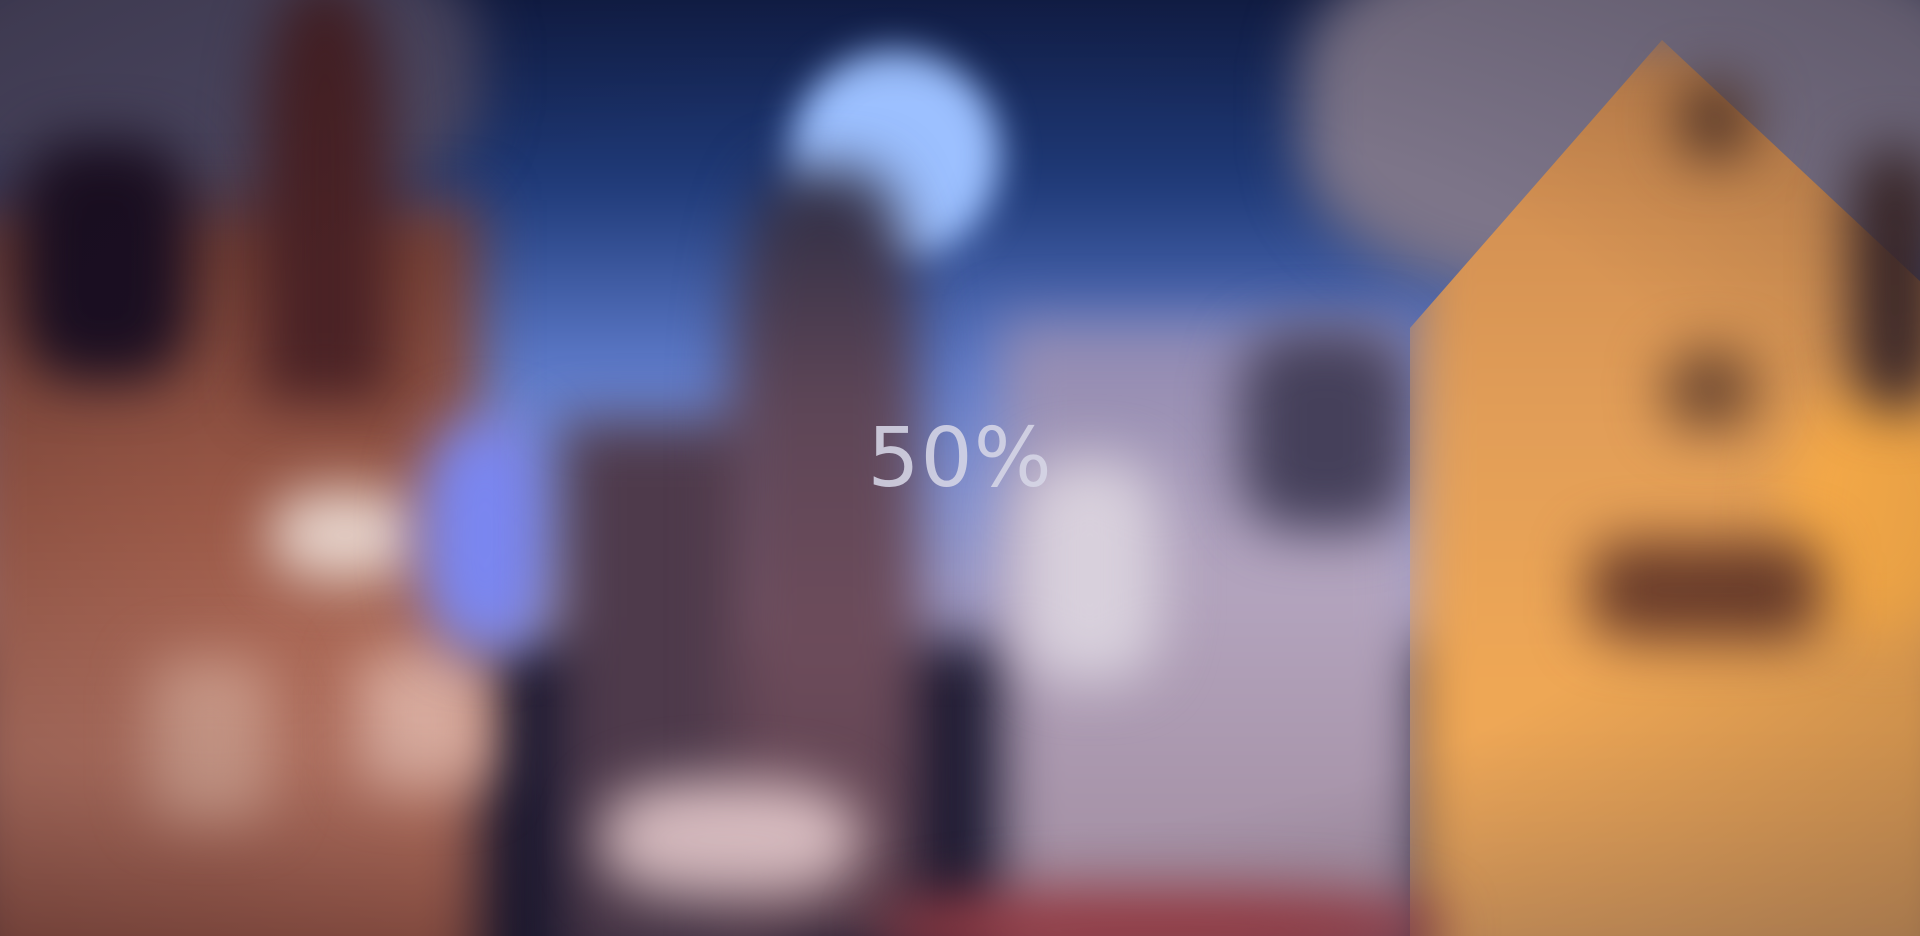 The height and width of the screenshot is (936, 1920). What do you see at coordinates (485, 535) in the screenshot?
I see `blue-light` at bounding box center [485, 535].